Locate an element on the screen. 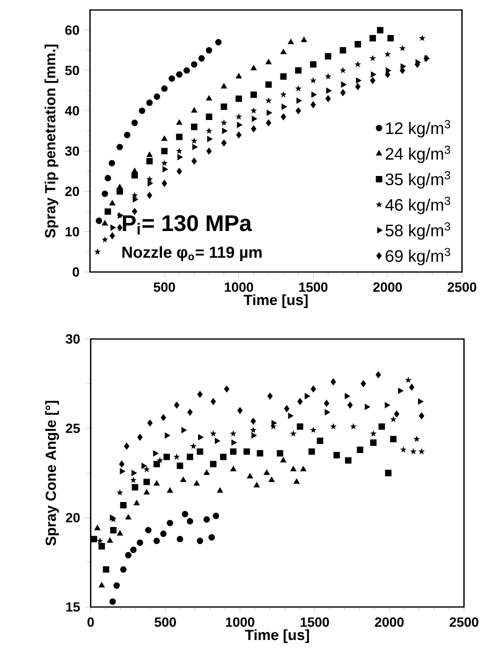 Image resolution: width=483 pixels, height=666 pixels. legend-label: 46 kg/m$^{3}$ is located at coordinates (417, 205).